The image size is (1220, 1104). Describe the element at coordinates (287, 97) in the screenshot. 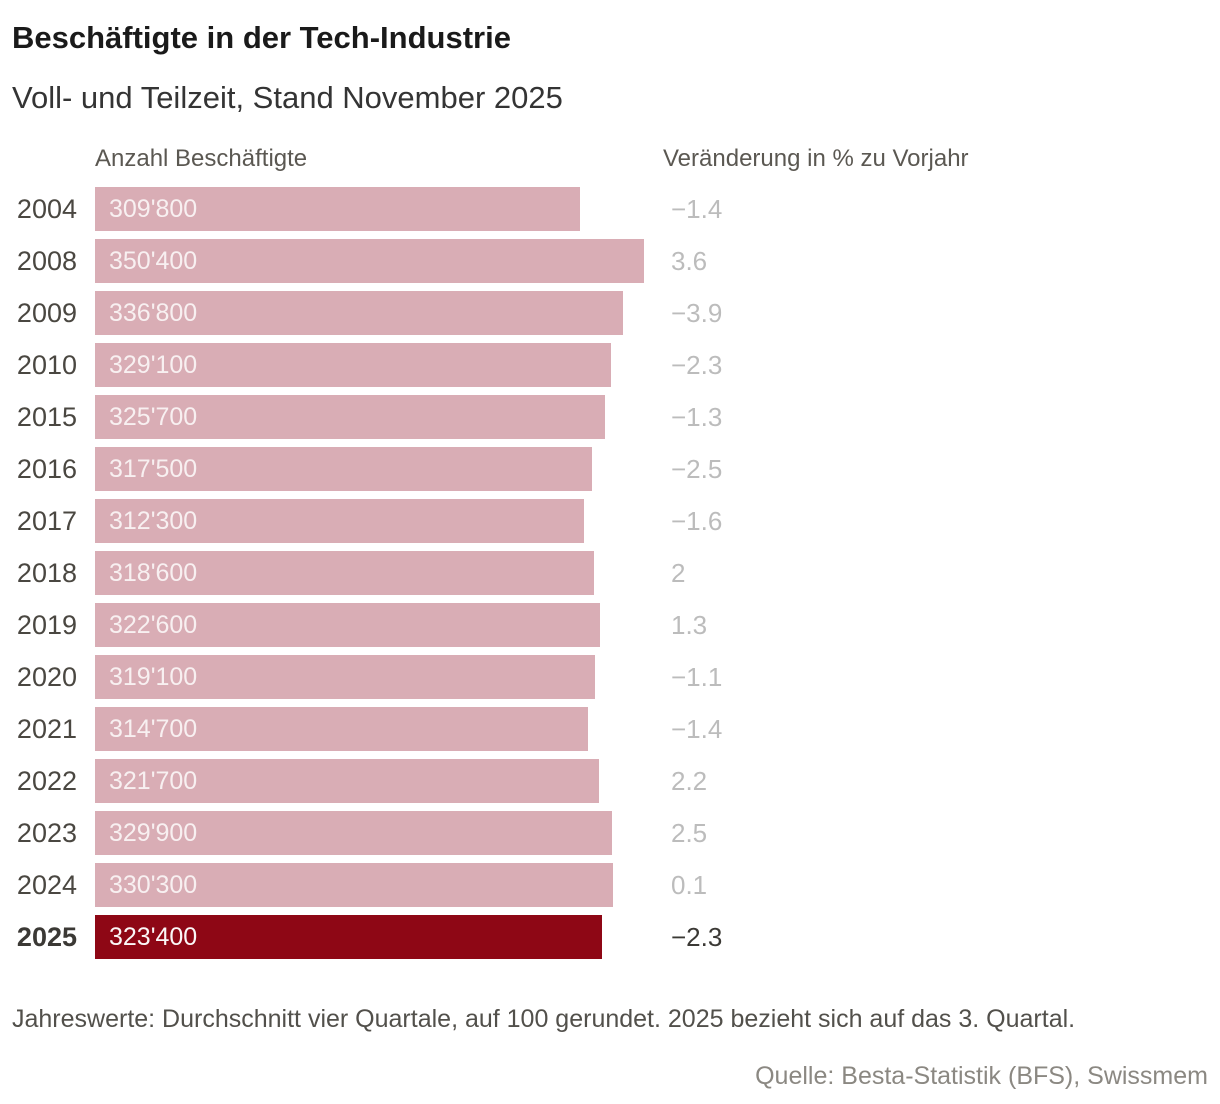

I see `chart-subtitle: Voll- und Teilzeit, Stand November 2025` at that location.